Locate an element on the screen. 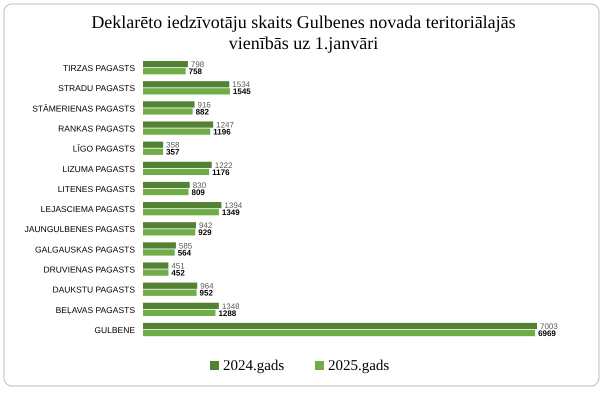 Image resolution: width=607 pixels, height=394 pixels. y-tick-label: STĀMERIENAS PAGASTS is located at coordinates (84, 108).